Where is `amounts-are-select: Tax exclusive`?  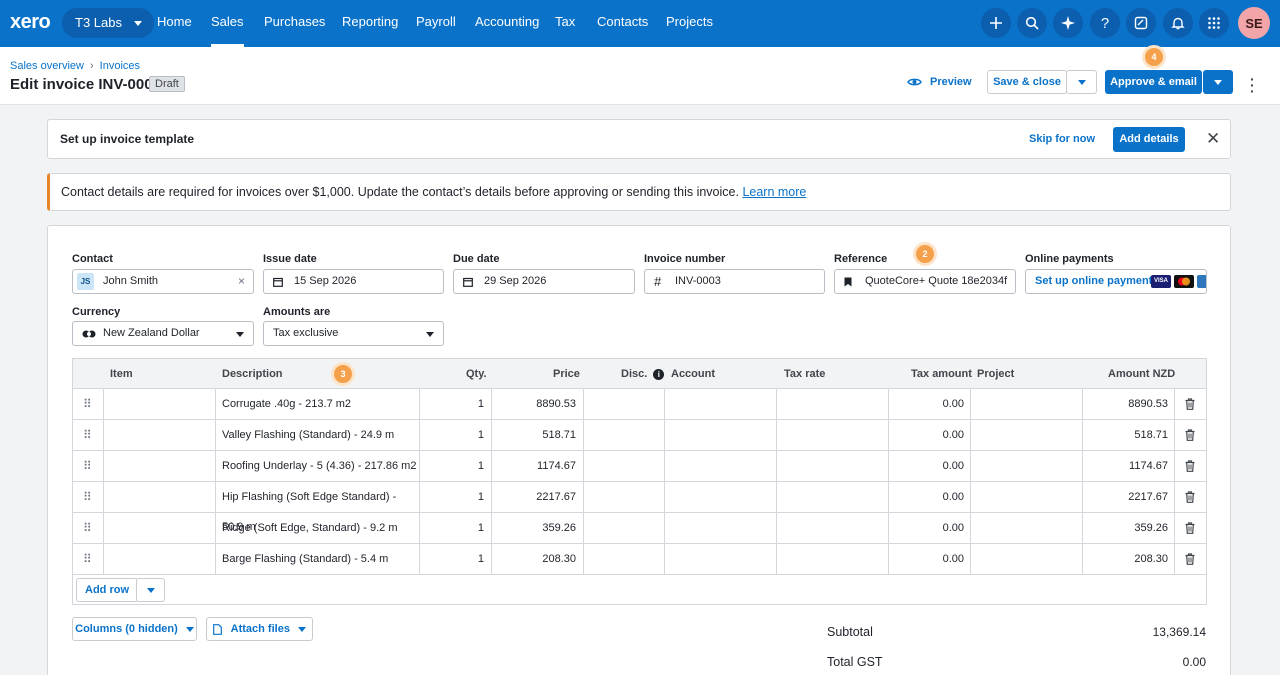 amounts-are-select: Tax exclusive is located at coordinates (353, 333).